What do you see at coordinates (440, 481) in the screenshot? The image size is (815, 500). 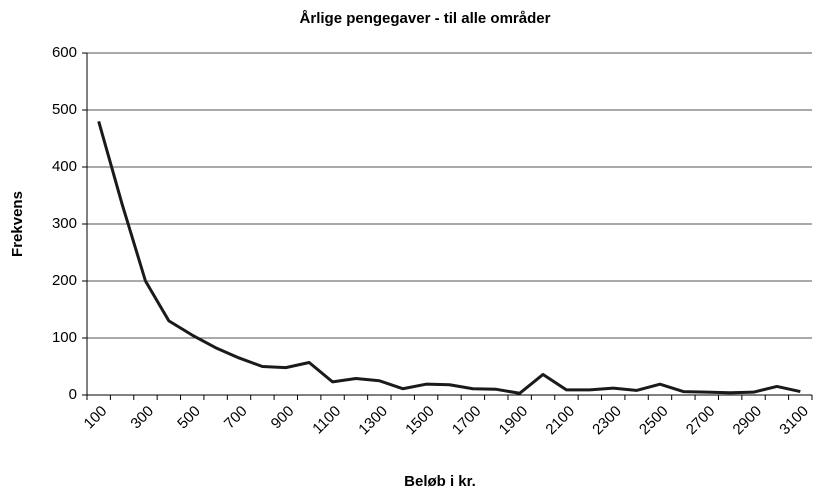 I see `x-axis-label: Beløb i kr.` at bounding box center [440, 481].